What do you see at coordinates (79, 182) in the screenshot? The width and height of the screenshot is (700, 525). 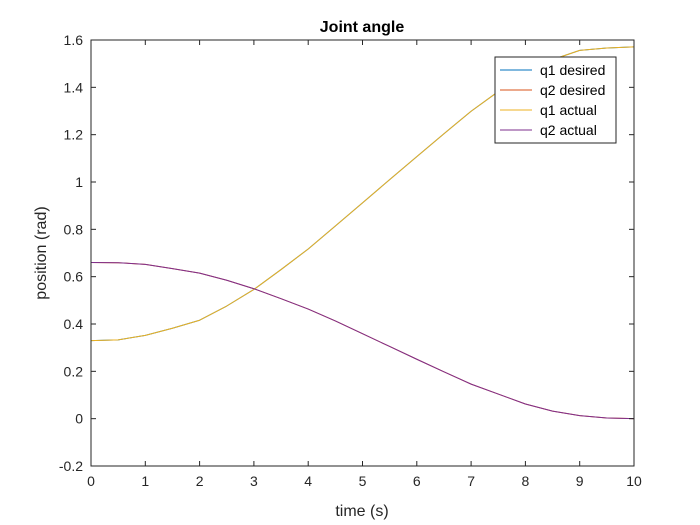 I see `y-tick-label: 1` at bounding box center [79, 182].